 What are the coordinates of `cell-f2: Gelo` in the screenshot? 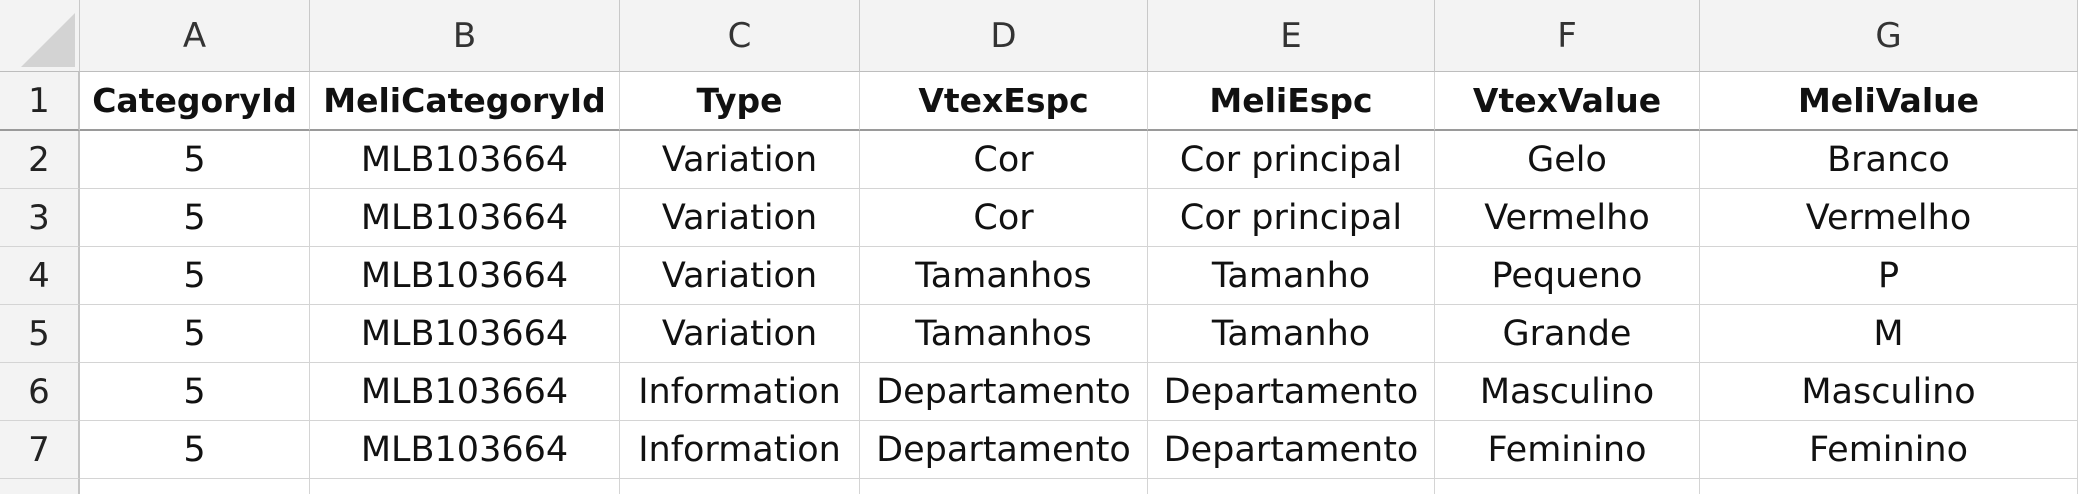 It's located at (1567, 160).